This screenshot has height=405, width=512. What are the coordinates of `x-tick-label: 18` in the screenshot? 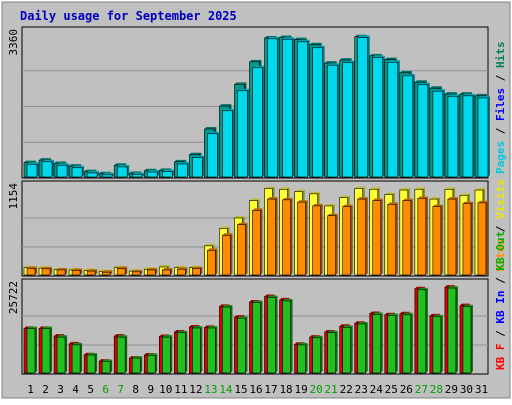 It's located at (285, 389).